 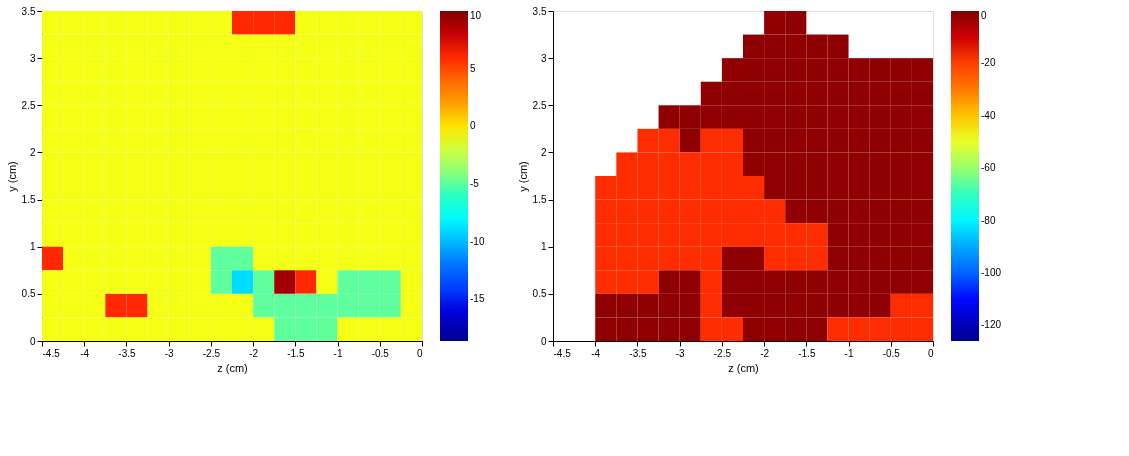 What do you see at coordinates (475, 184) in the screenshot?
I see `color-bar-label: -5` at bounding box center [475, 184].